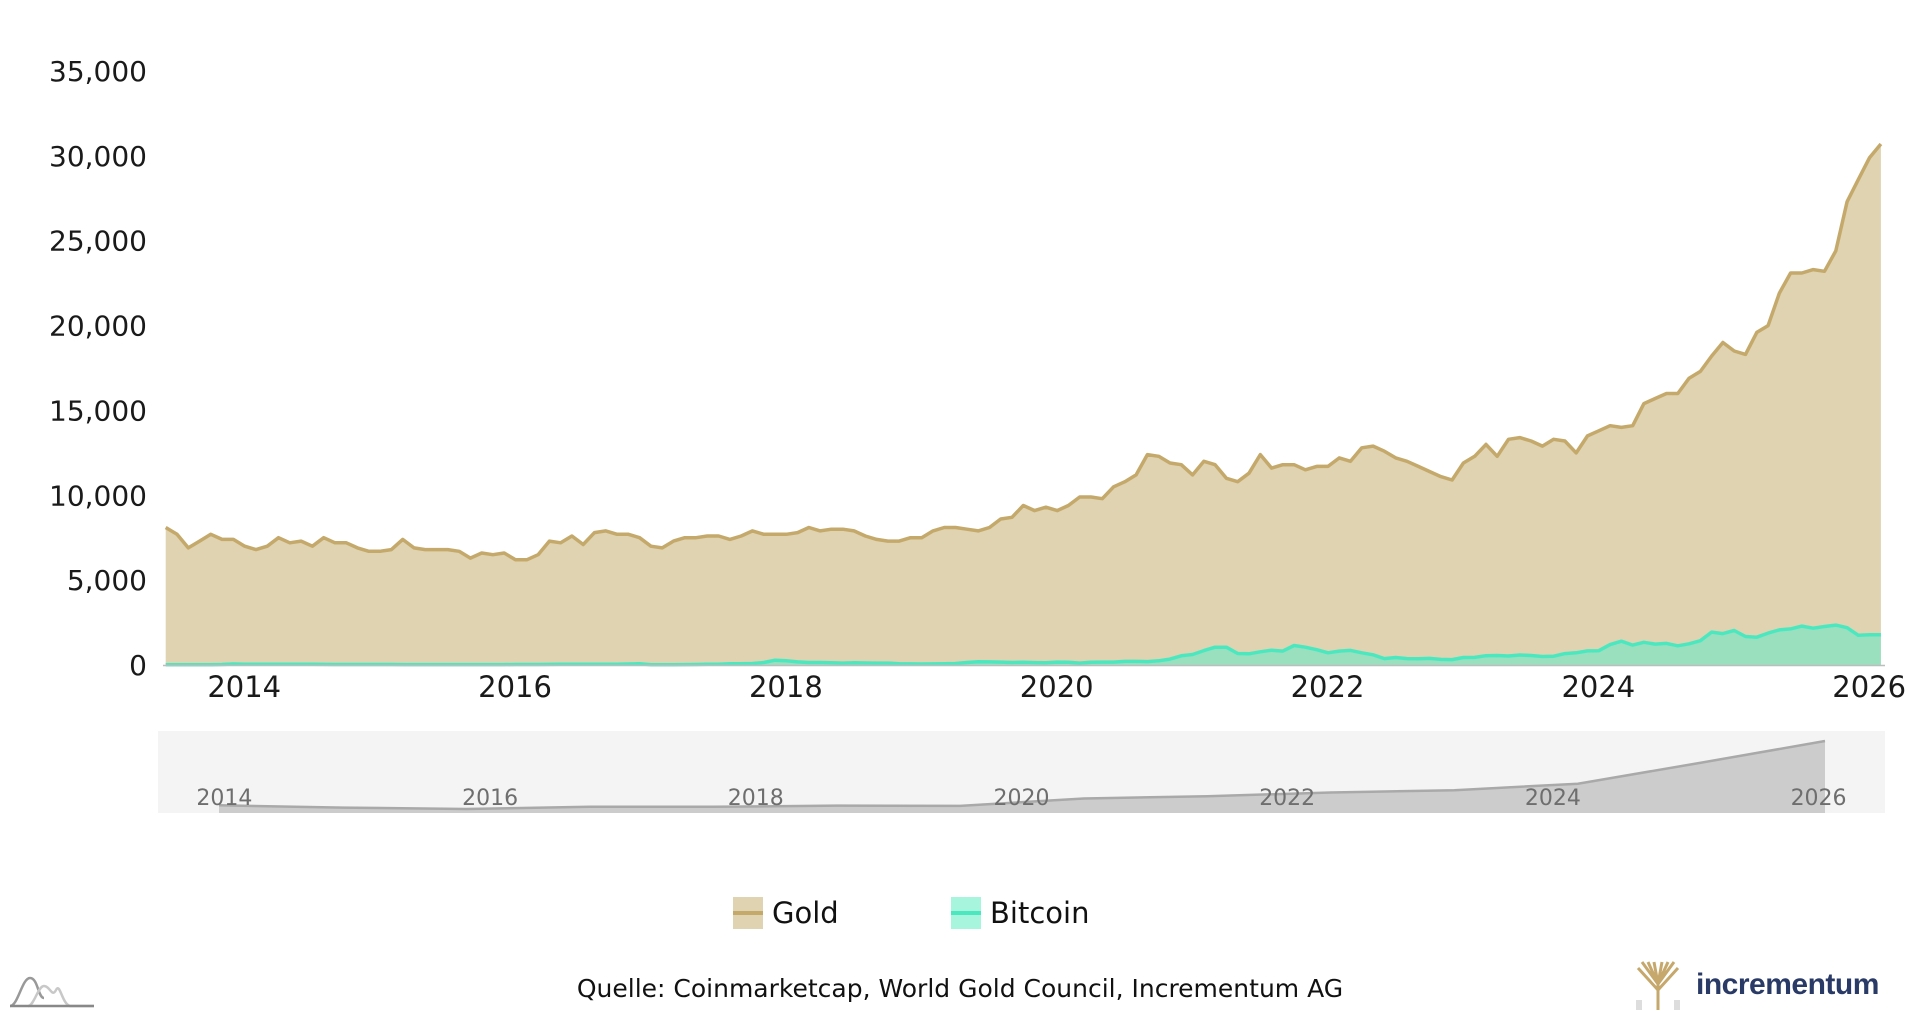  What do you see at coordinates (786, 687) in the screenshot?
I see `x-tick-label: 2018` at bounding box center [786, 687].